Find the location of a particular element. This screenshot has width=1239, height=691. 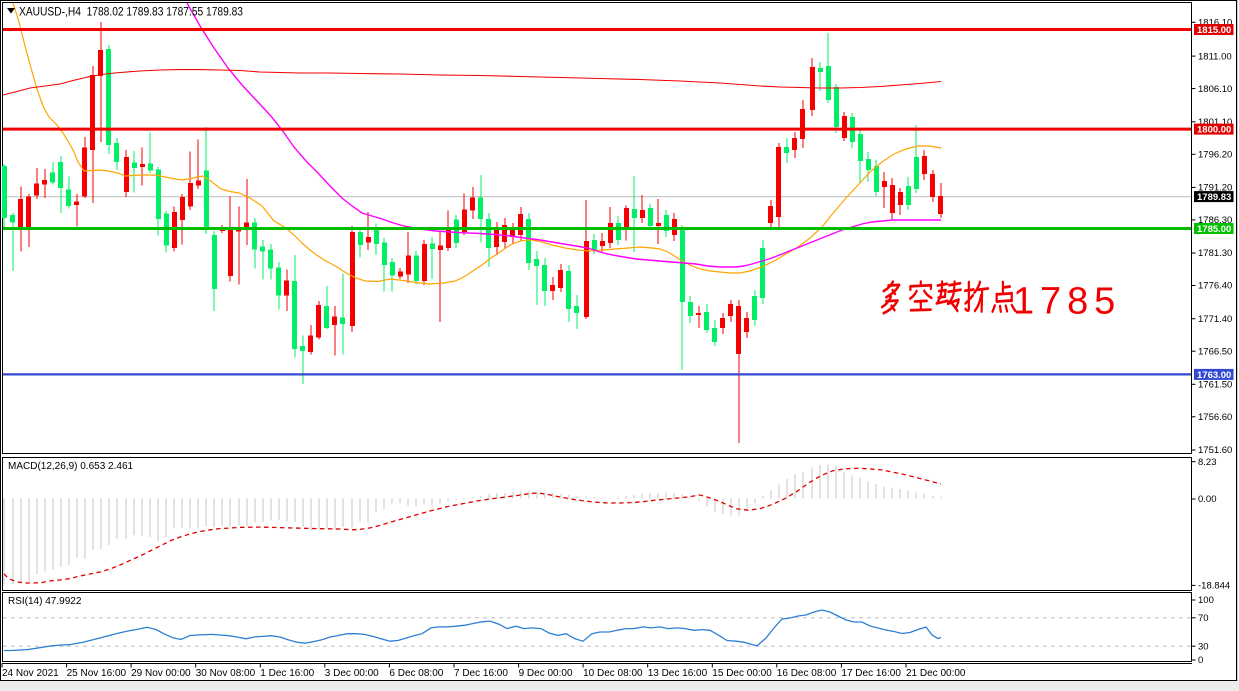

svg-text: 1796.20 is located at coordinates (1215, 155).